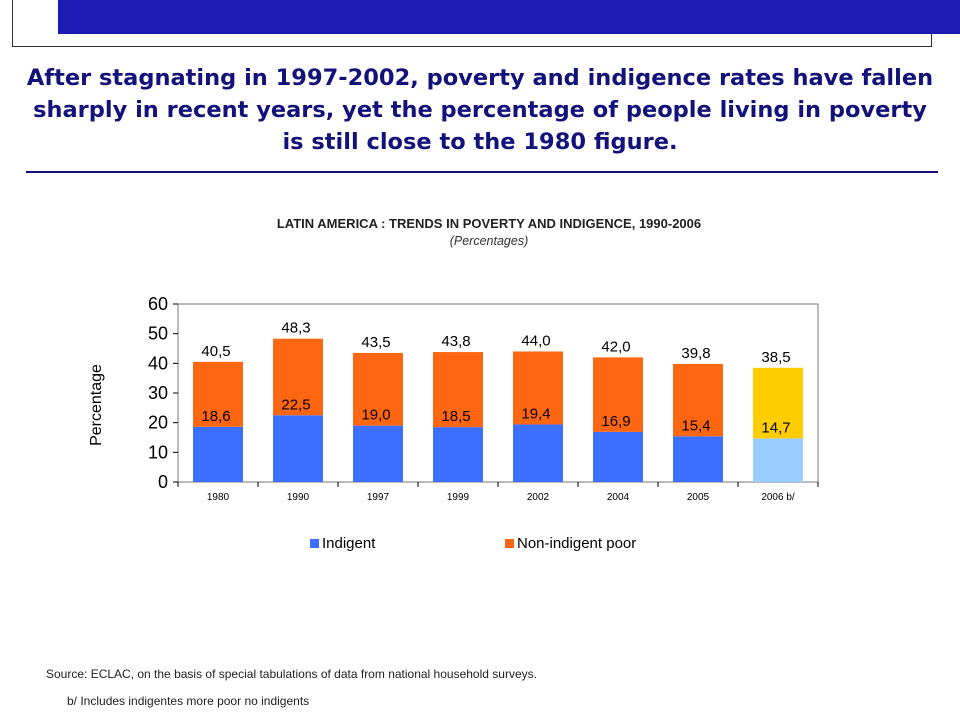 Image resolution: width=960 pixels, height=720 pixels. What do you see at coordinates (158, 423) in the screenshot?
I see `y-tick-label: 20` at bounding box center [158, 423].